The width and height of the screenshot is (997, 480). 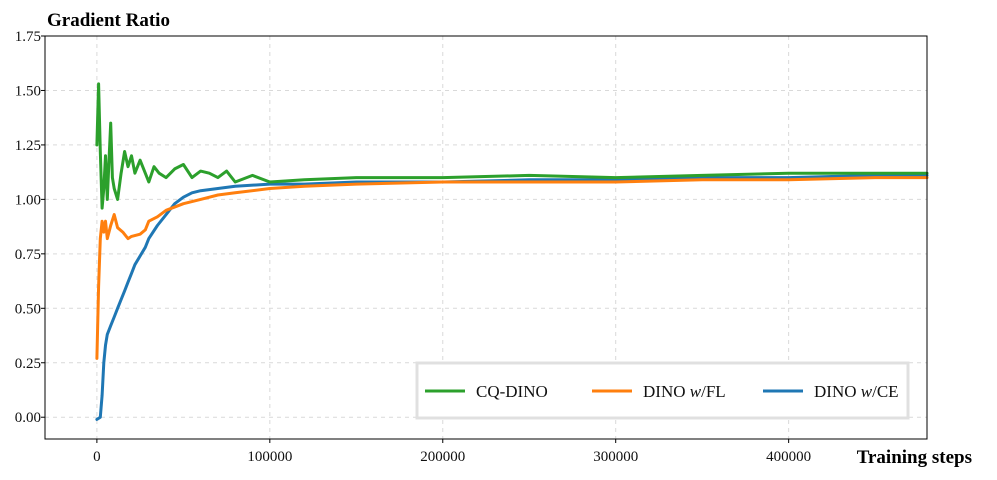 What do you see at coordinates (788, 457) in the screenshot?
I see `x-tick-label: 400000` at bounding box center [788, 457].